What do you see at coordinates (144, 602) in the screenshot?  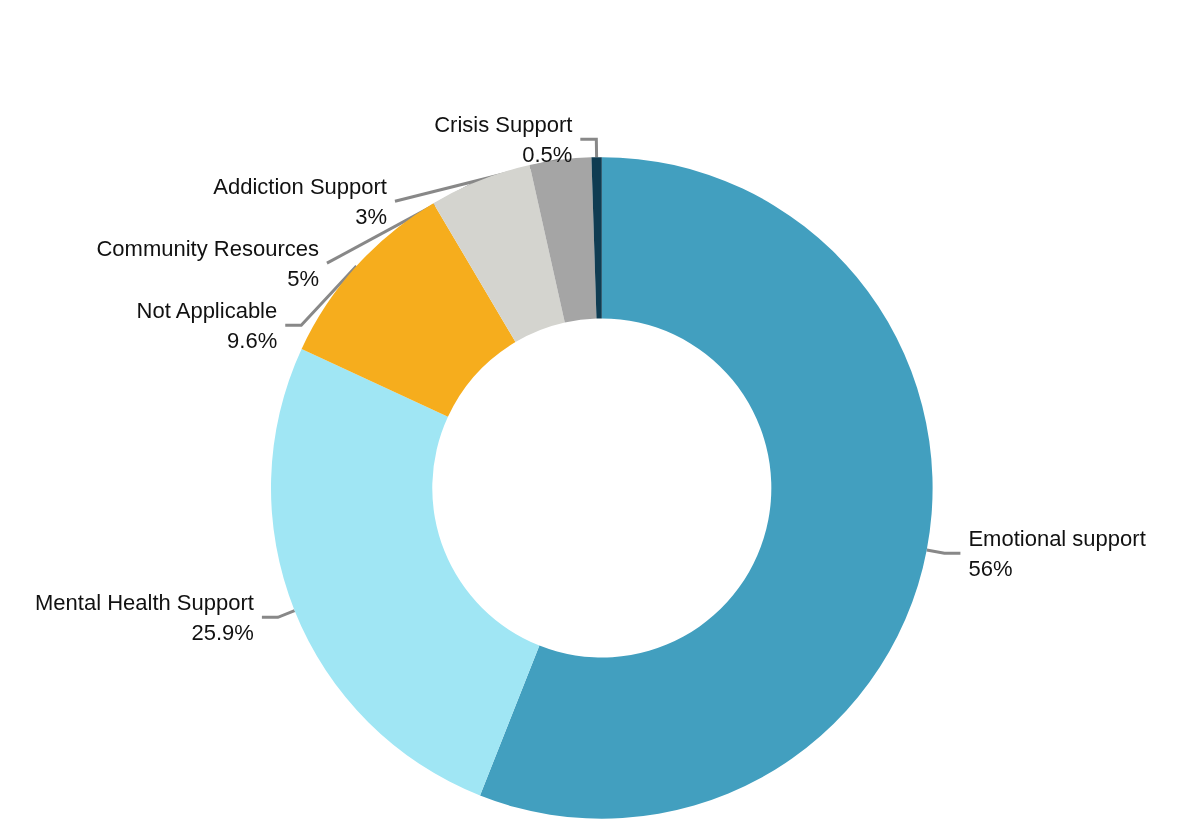 I see `slice-label: Mental Health Support` at bounding box center [144, 602].